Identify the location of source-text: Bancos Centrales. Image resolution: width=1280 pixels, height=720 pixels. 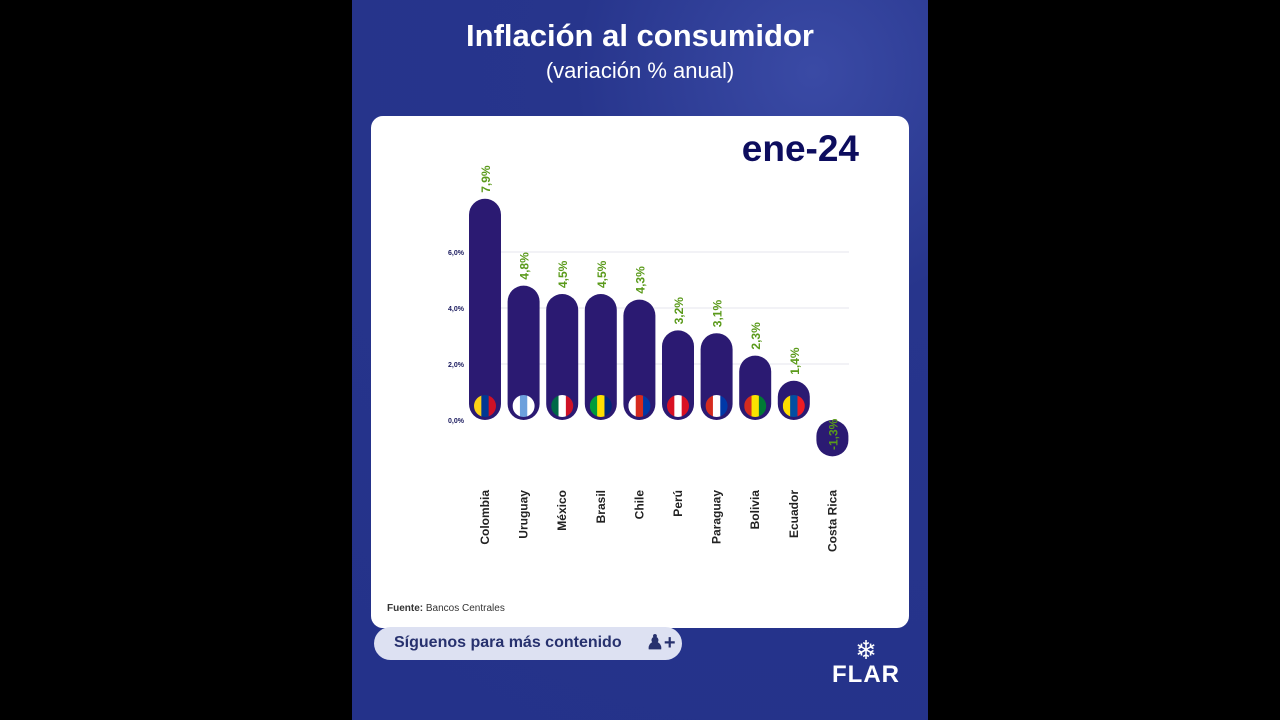
(465, 608).